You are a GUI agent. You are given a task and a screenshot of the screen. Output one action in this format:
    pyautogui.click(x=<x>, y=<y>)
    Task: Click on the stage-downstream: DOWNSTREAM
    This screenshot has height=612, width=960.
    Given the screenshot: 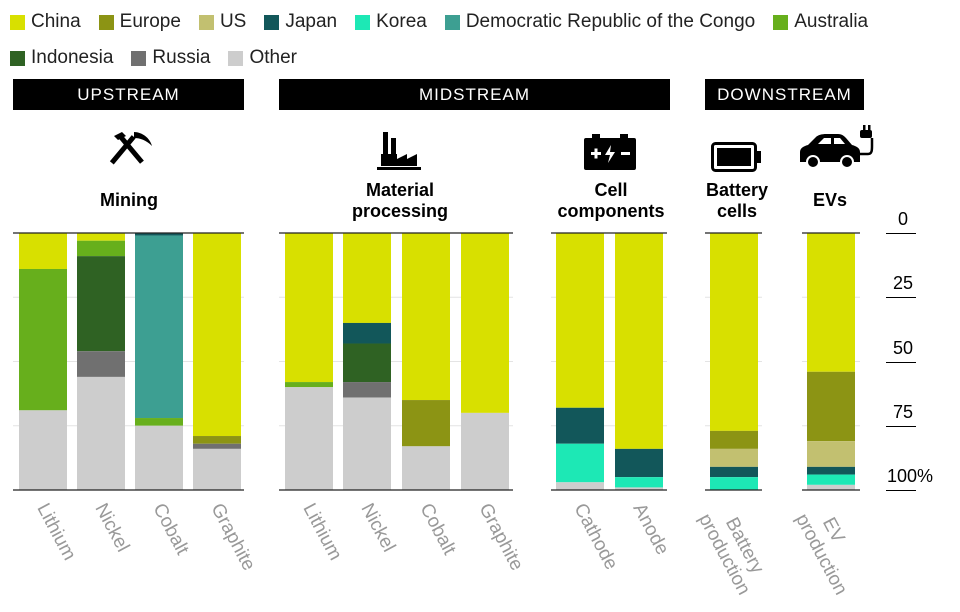 What is the action you would take?
    pyautogui.click(x=784, y=94)
    